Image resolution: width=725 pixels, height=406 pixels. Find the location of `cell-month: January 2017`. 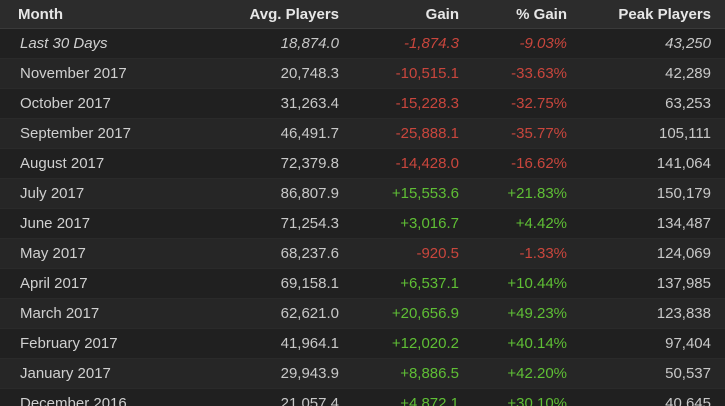

cell-month: January 2017 is located at coordinates (98, 373).